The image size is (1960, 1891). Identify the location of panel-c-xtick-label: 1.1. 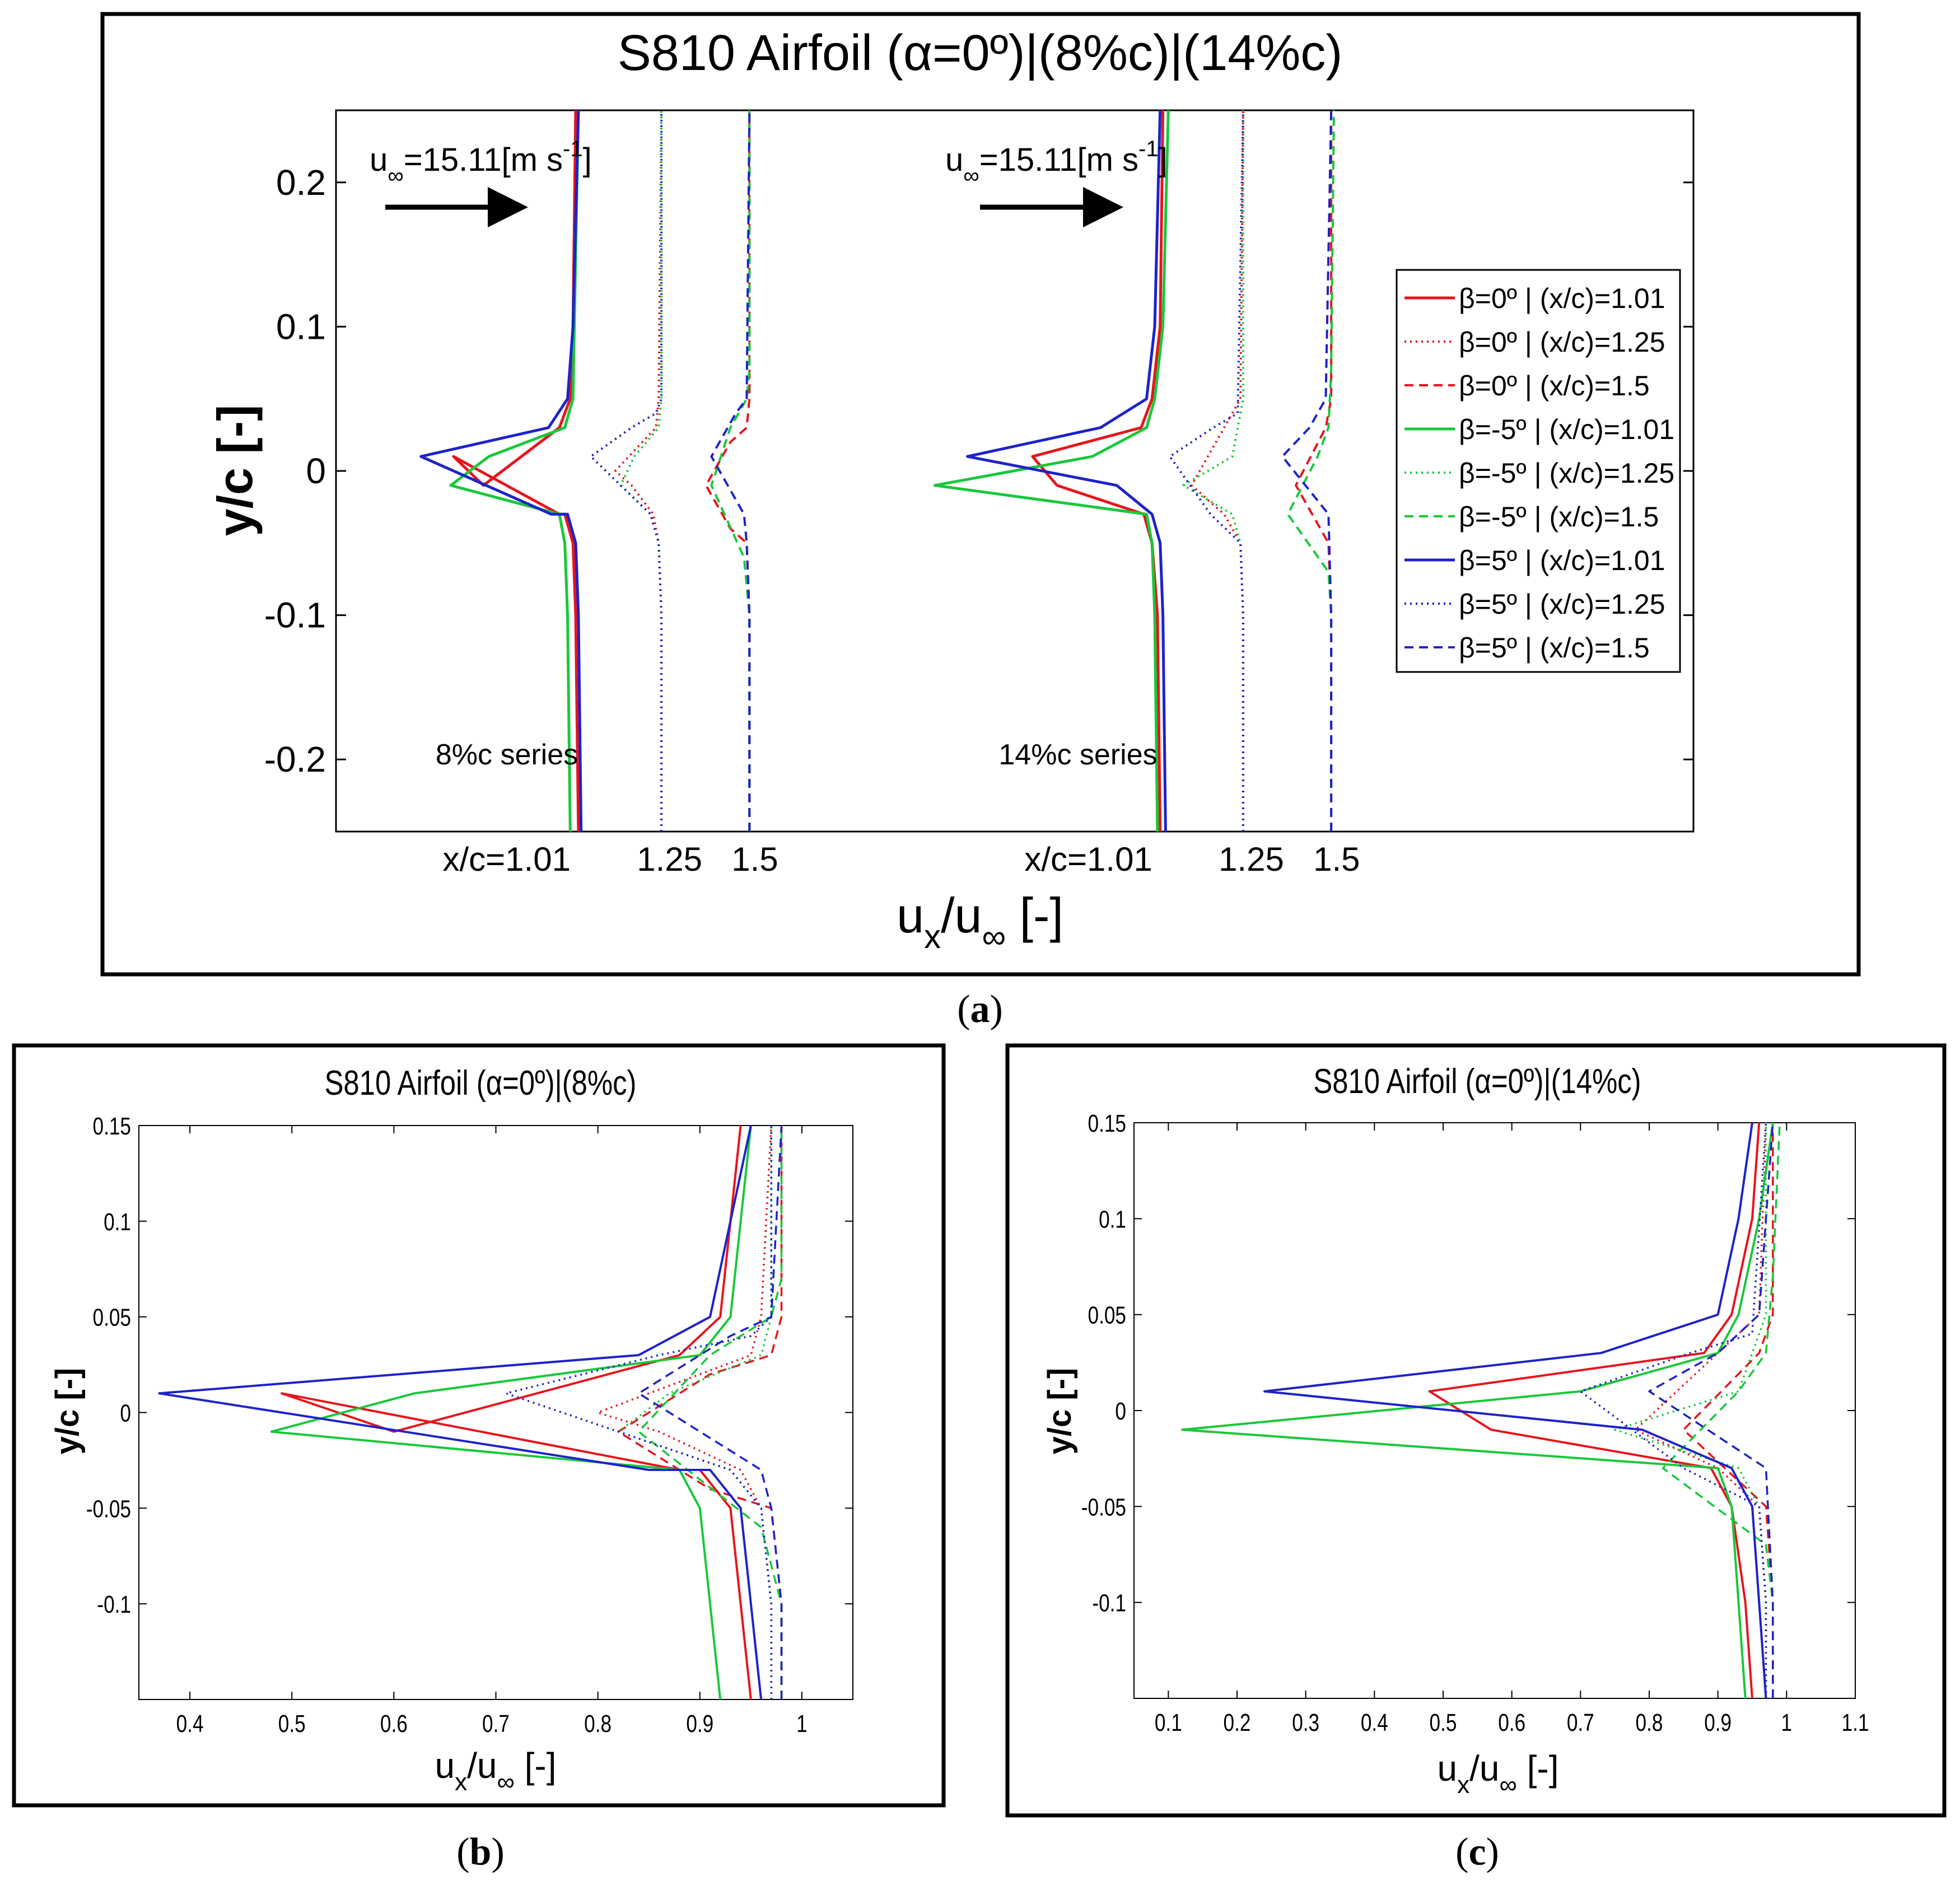
(1856, 1722).